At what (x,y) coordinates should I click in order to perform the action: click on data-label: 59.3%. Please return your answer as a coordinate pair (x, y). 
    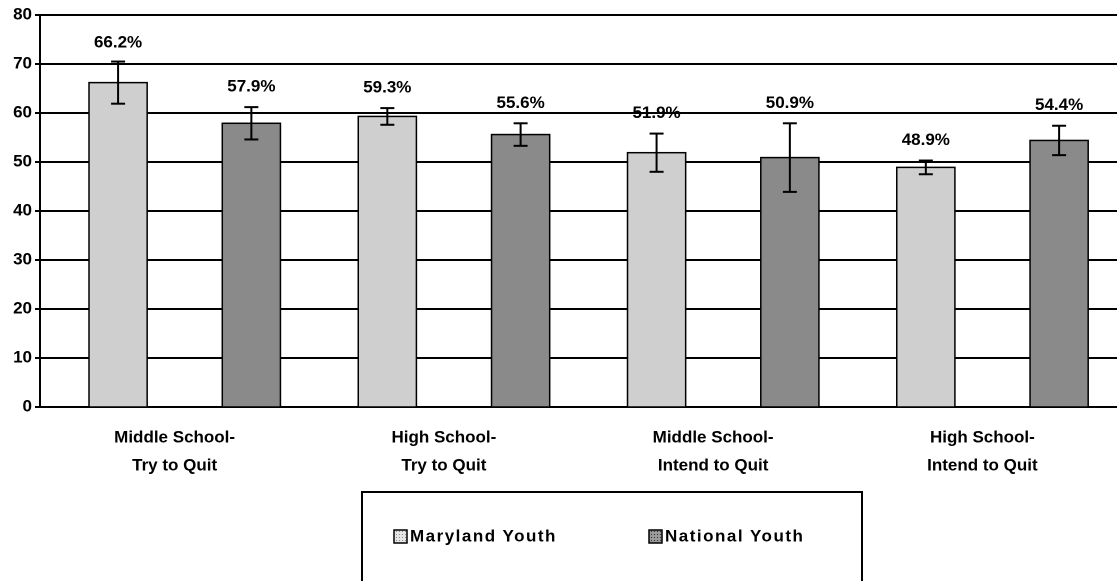
    Looking at the image, I should click on (387, 87).